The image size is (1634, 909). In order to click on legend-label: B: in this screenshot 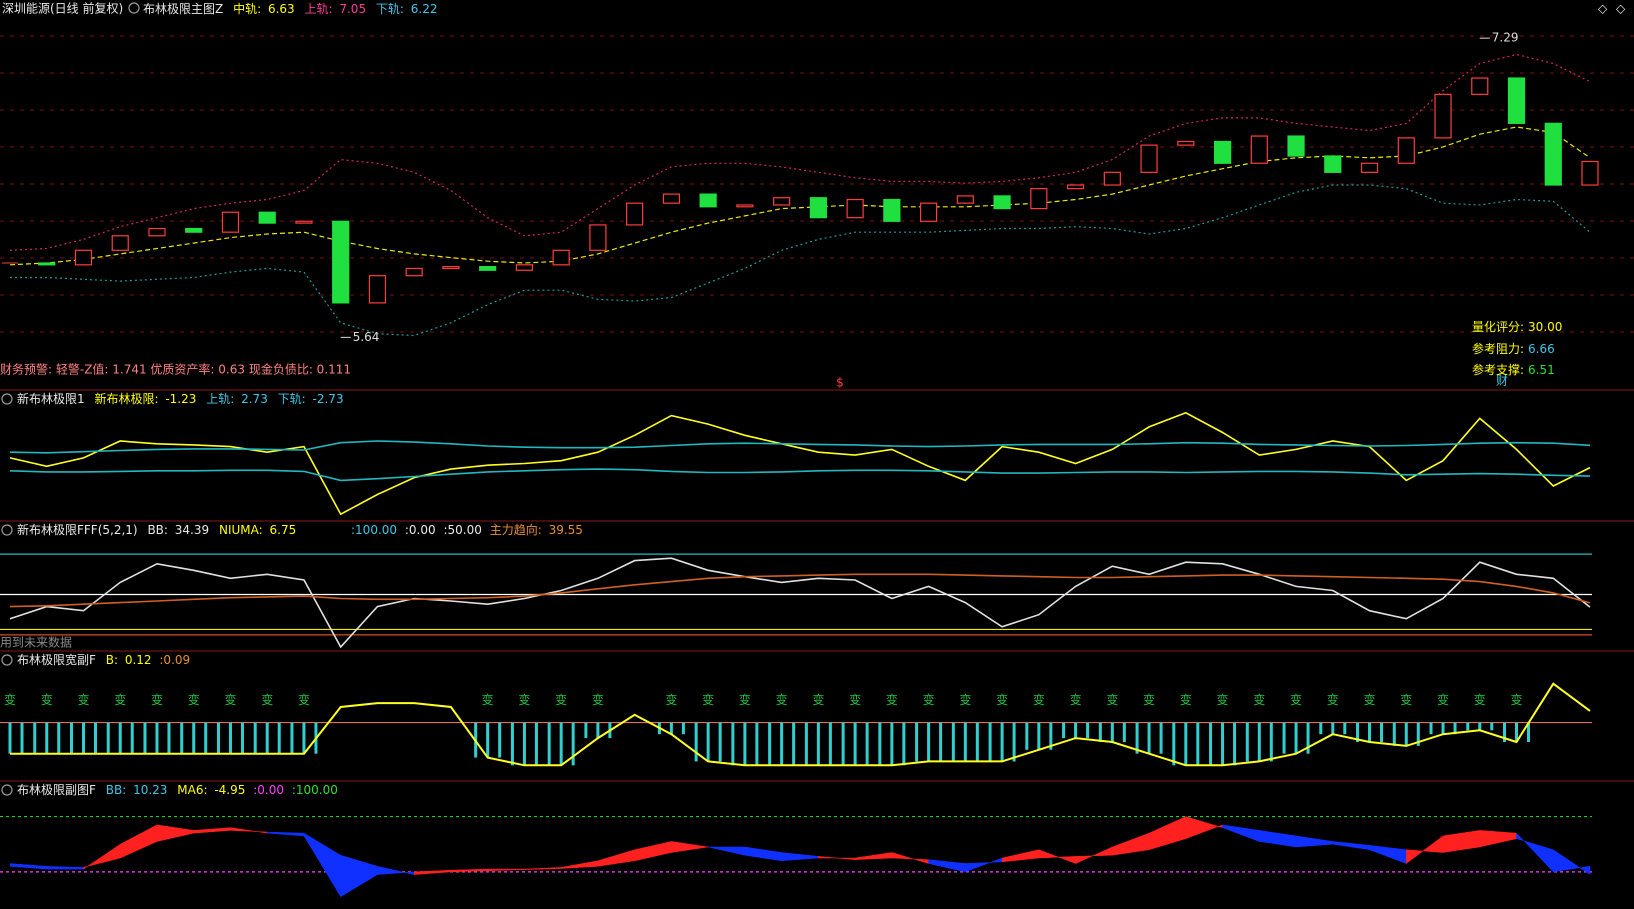, I will do `click(112, 660)`.